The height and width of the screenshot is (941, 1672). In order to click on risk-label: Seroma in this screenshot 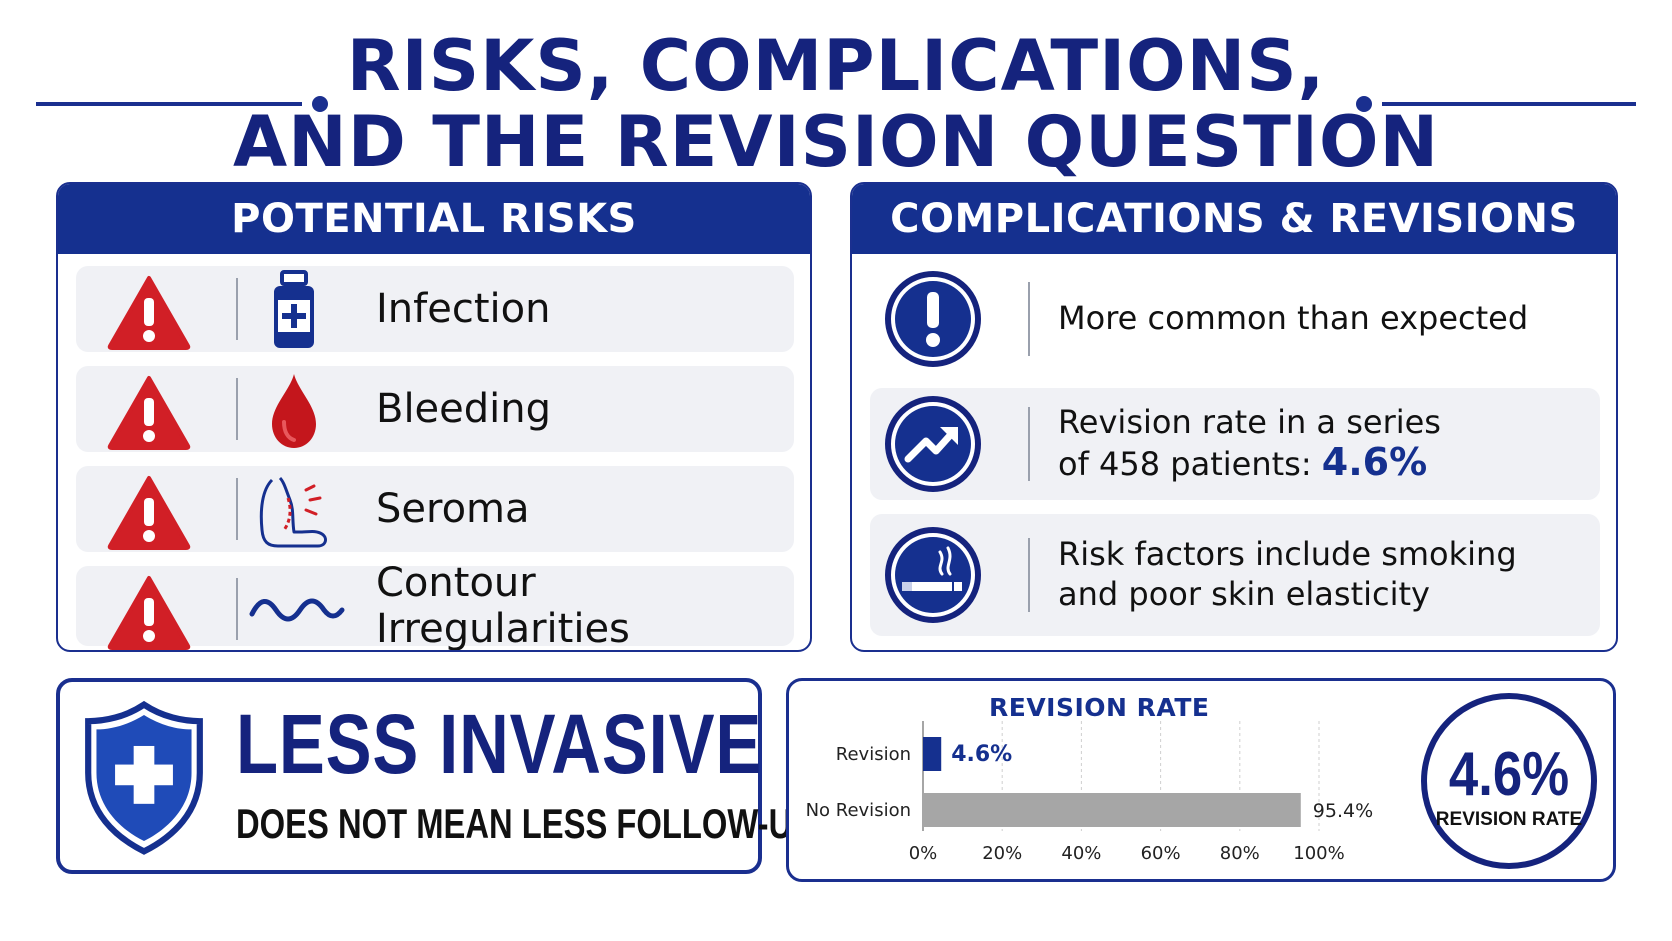, I will do `click(453, 509)`.